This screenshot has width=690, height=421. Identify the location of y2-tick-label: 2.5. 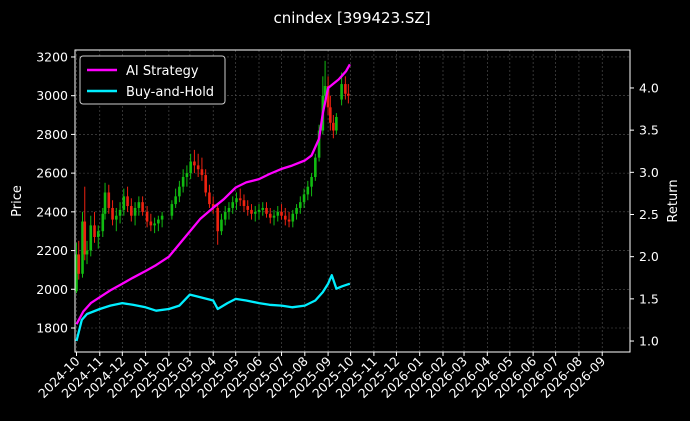
(649, 214).